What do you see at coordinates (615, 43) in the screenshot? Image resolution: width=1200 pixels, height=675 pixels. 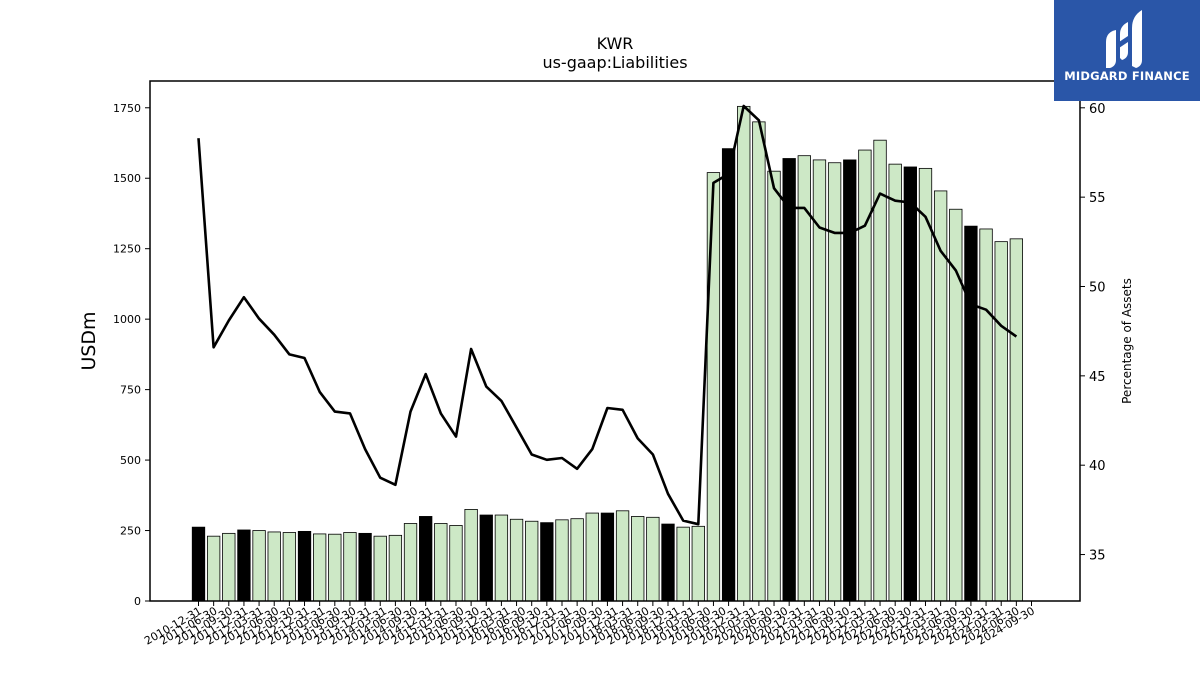 I see `chart-title: KWR` at bounding box center [615, 43].